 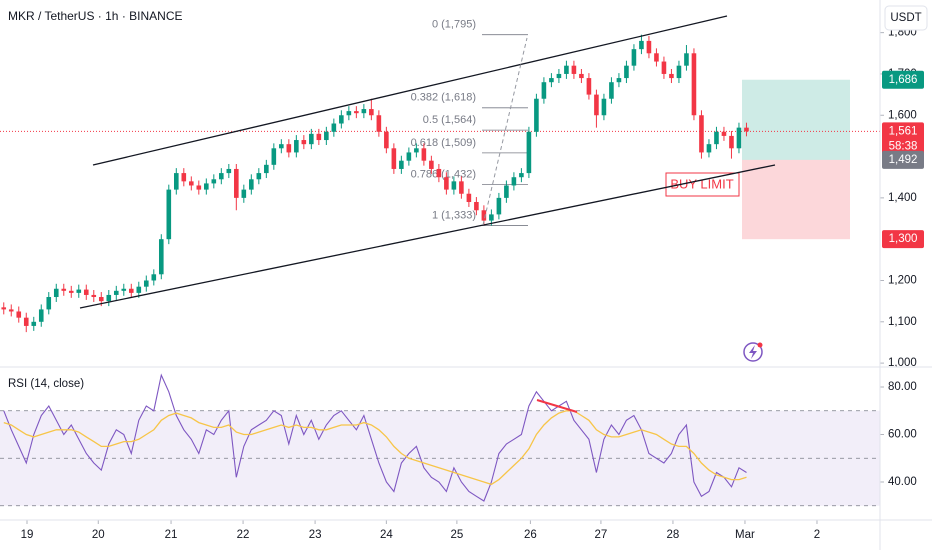 What do you see at coordinates (95, 16) in the screenshot?
I see `chart-title: MKR / TetherUS · 1h · BINANCE` at bounding box center [95, 16].